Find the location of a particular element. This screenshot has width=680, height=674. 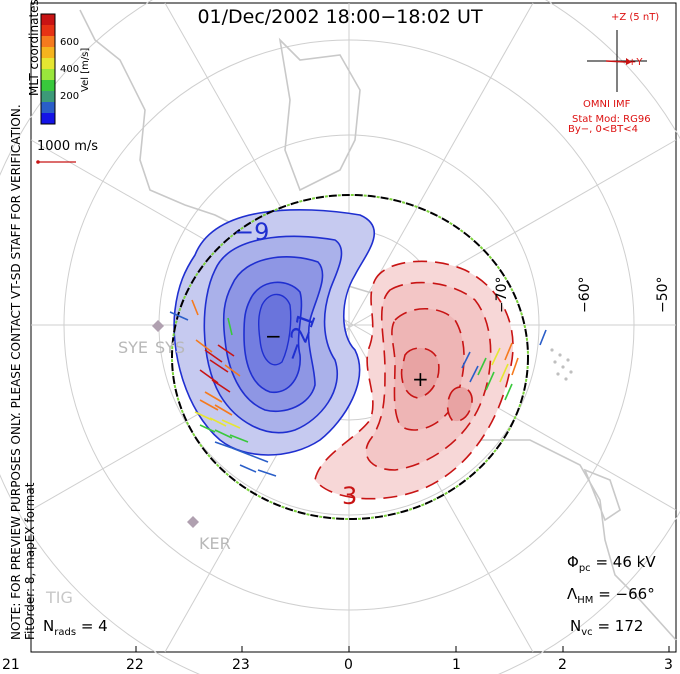

vector-count: Nvc = 172 is located at coordinates (606, 627).